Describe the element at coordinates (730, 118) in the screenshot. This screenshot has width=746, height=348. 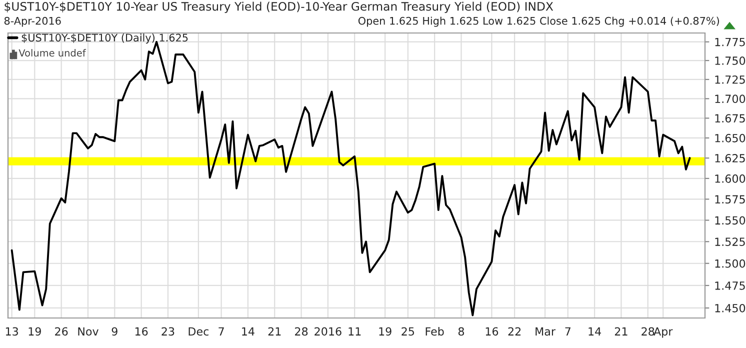
I see `y-tick-label: 1.675` at that location.